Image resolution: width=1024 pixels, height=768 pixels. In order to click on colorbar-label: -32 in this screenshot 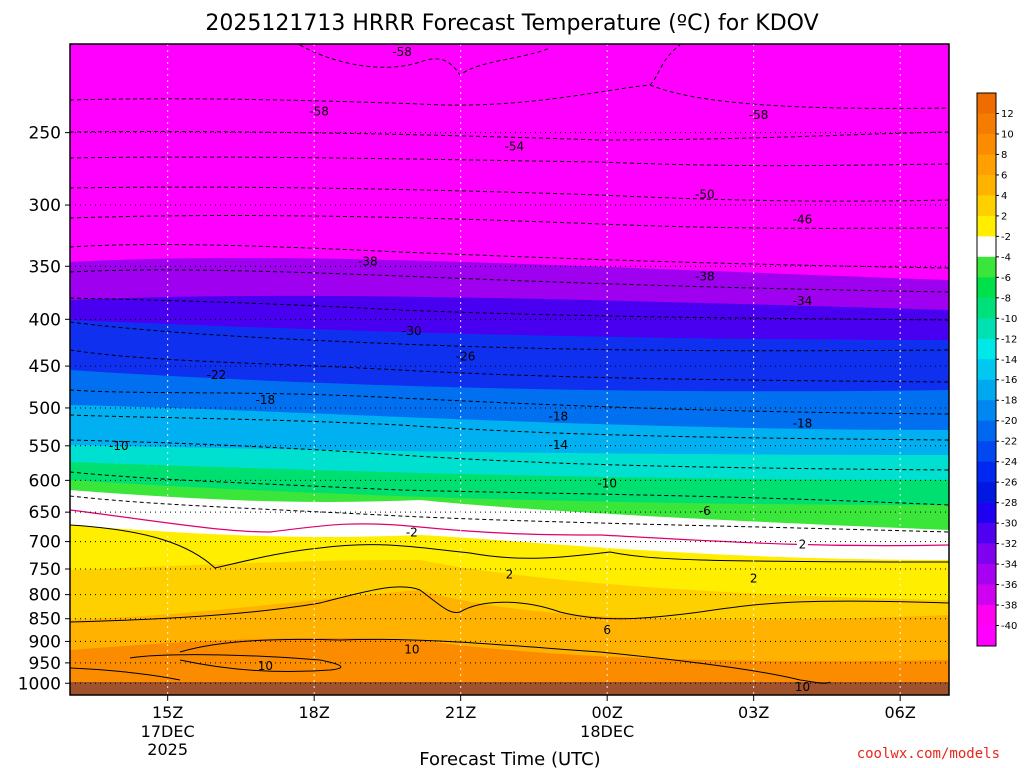, I will do `click(1009, 544)`.